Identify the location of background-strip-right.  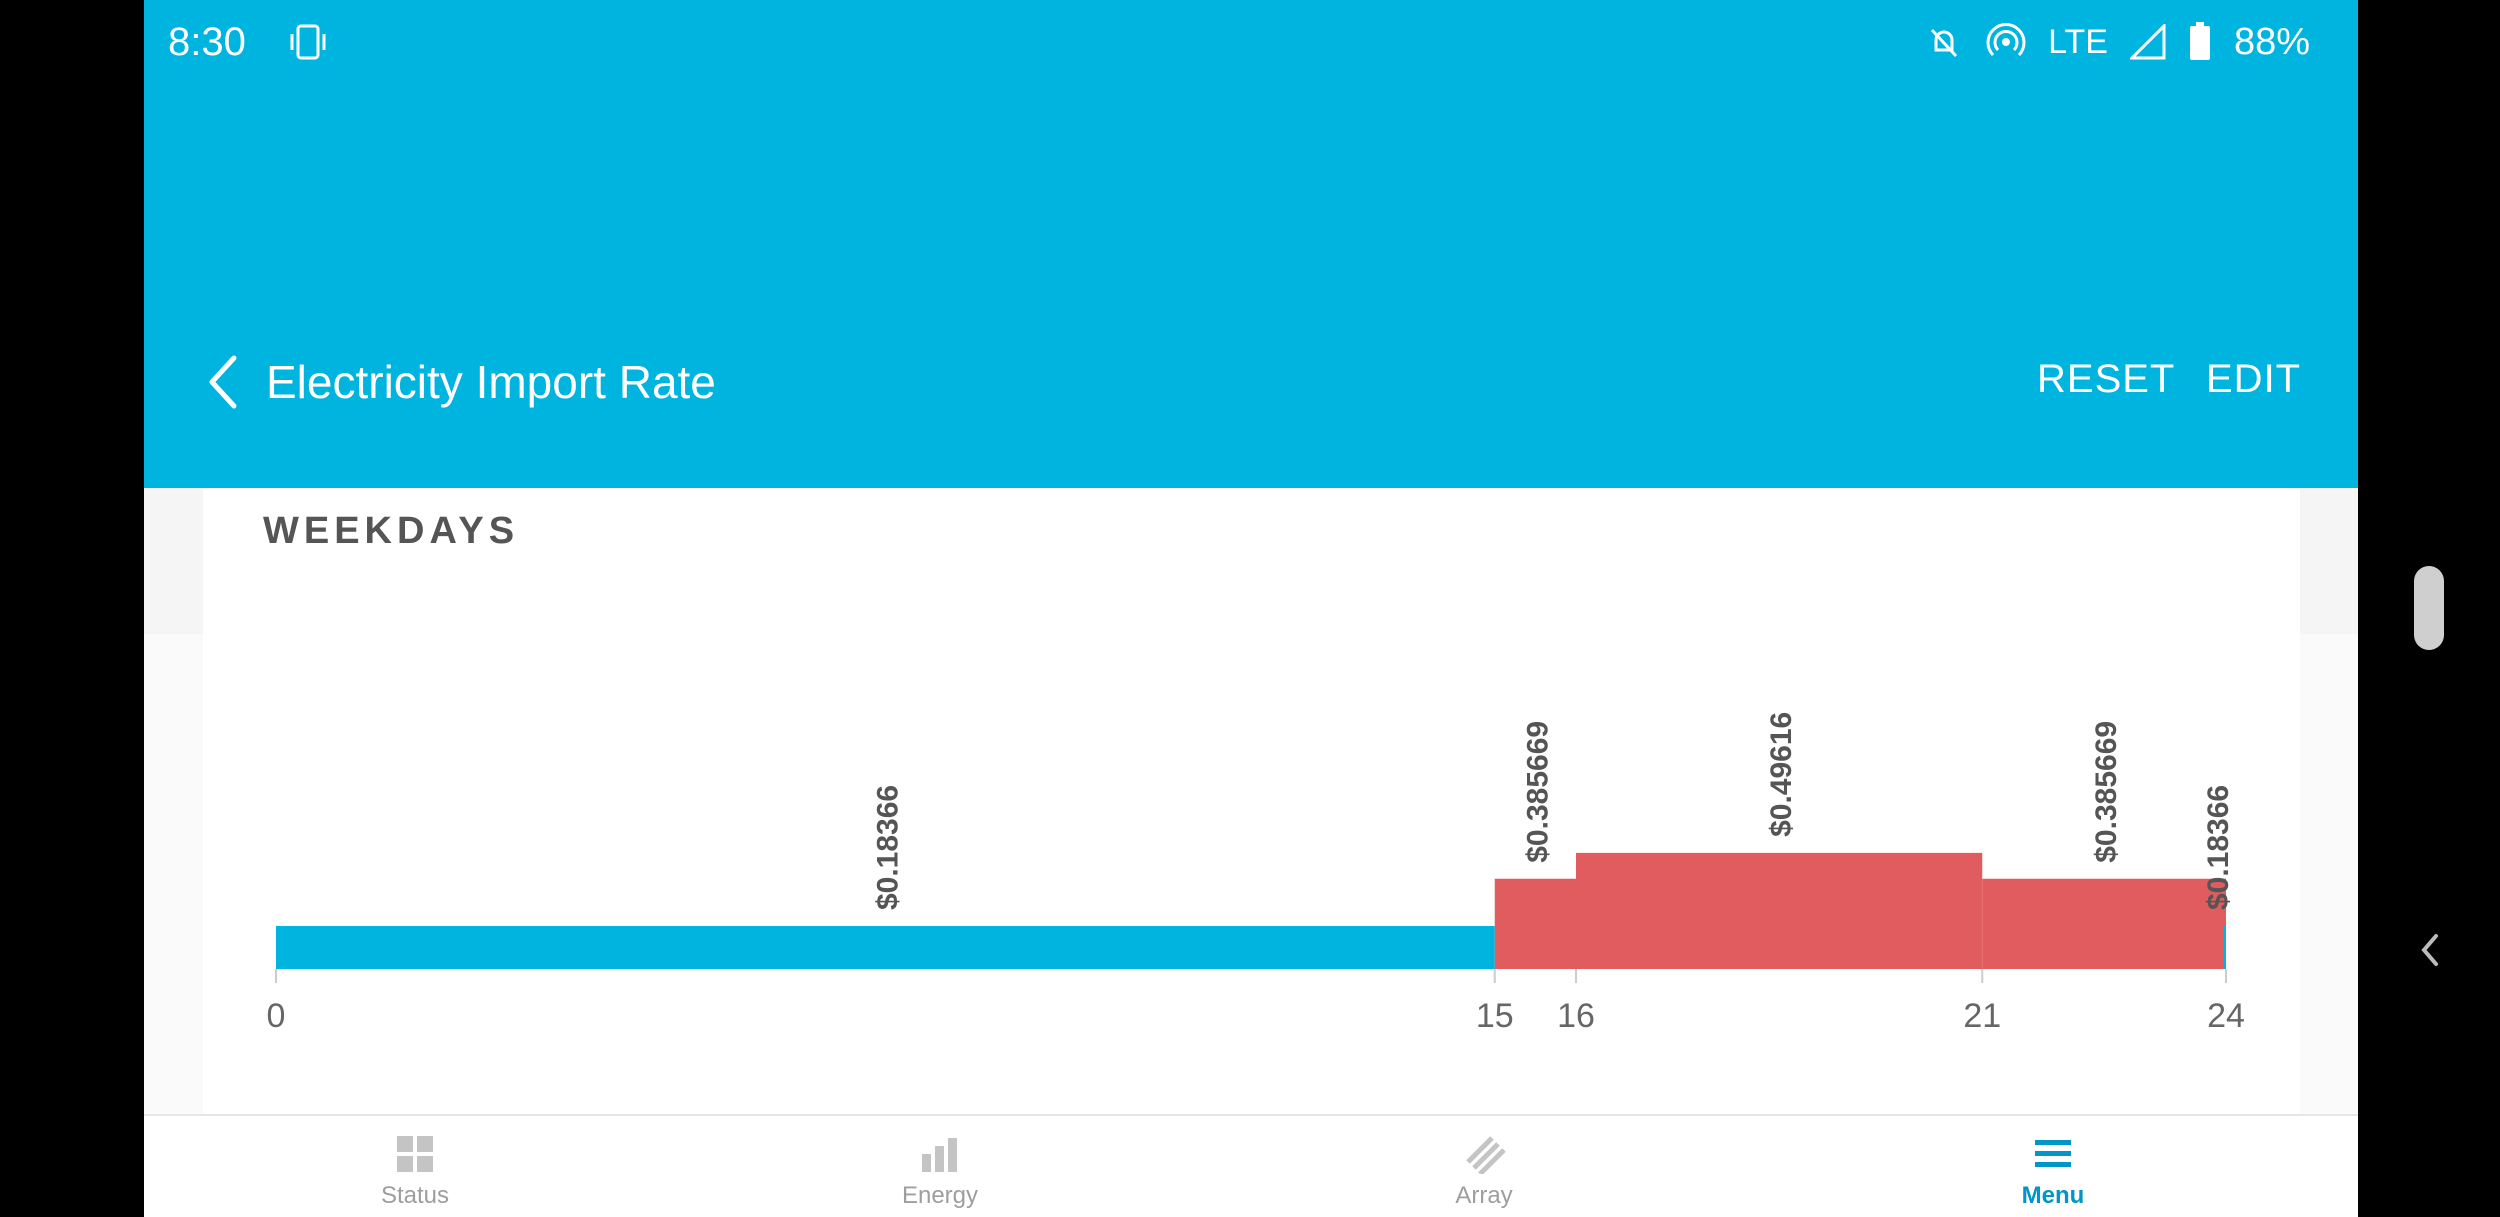
(2329, 874).